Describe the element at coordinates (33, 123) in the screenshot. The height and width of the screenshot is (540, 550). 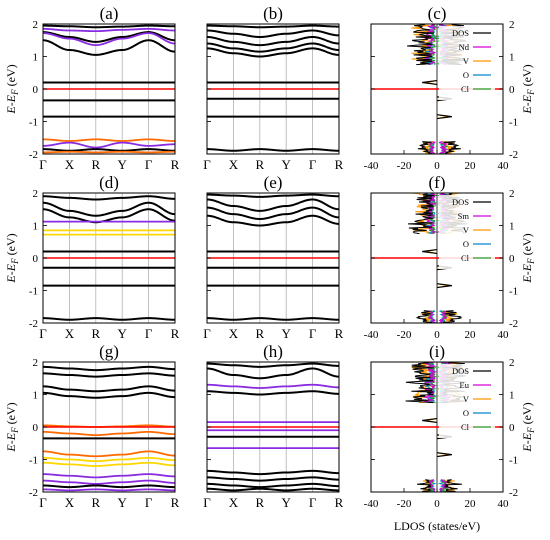
I see `y-tick-label: -1` at that location.